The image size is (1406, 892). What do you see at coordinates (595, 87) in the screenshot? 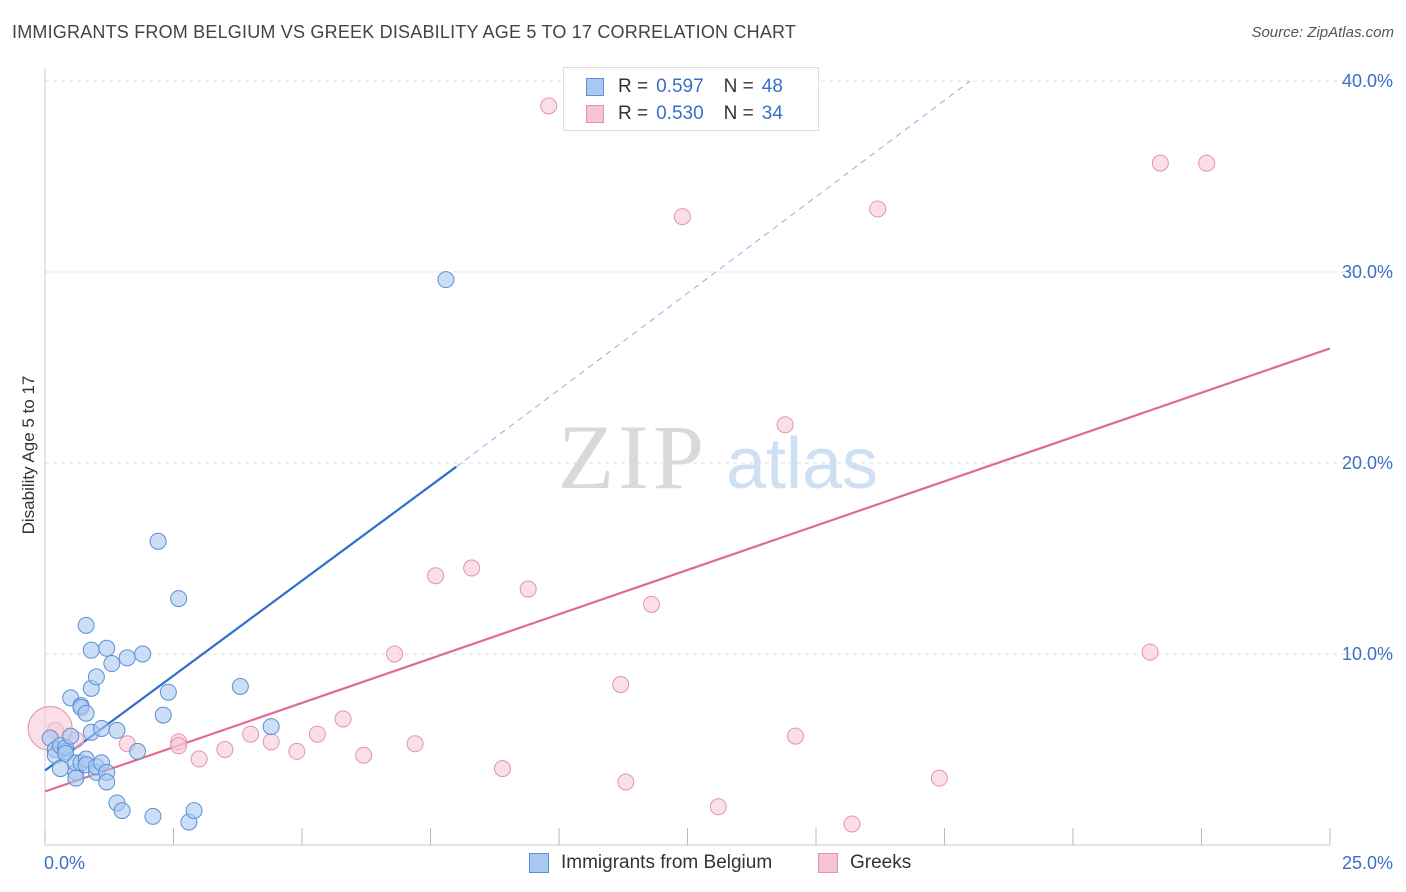
I see `belgium-swatch-icon` at bounding box center [595, 87].